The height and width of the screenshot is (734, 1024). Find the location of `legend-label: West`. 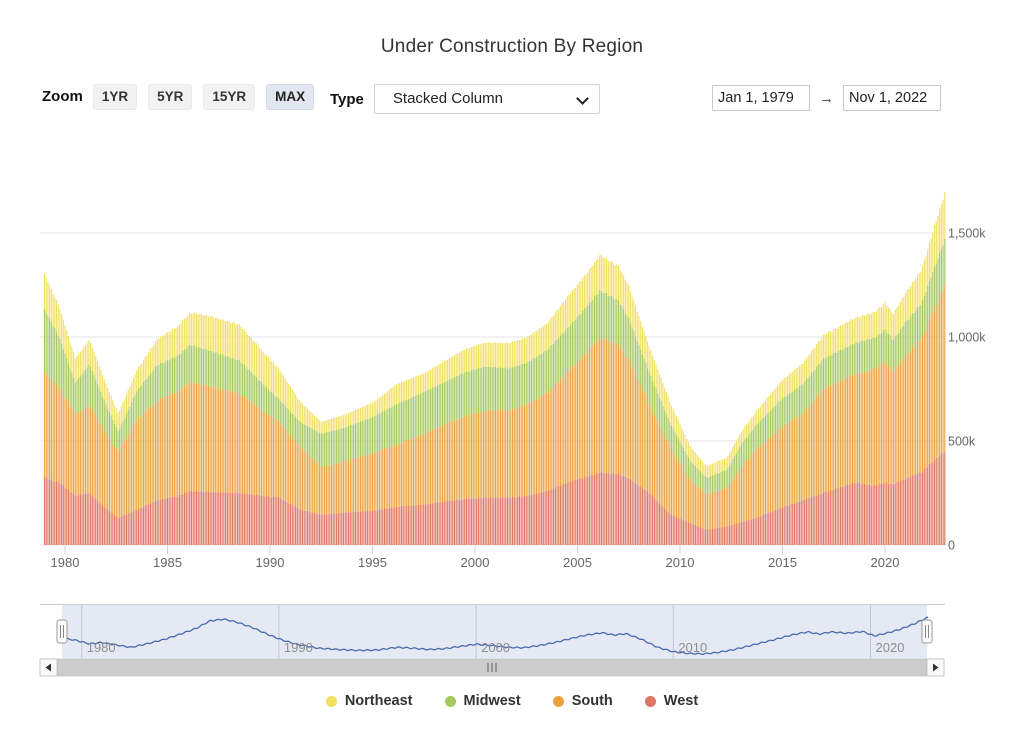

legend-label: West is located at coordinates (681, 701).